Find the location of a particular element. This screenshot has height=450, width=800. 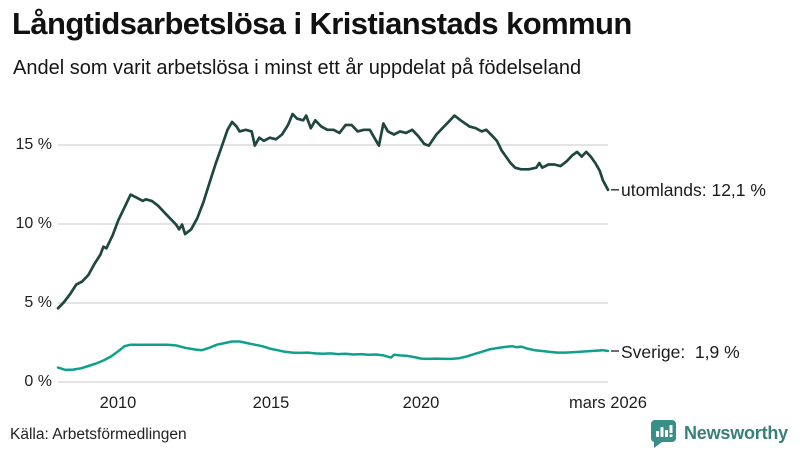

source-text: Källa: Arbetsförmedlingen is located at coordinates (98, 434).